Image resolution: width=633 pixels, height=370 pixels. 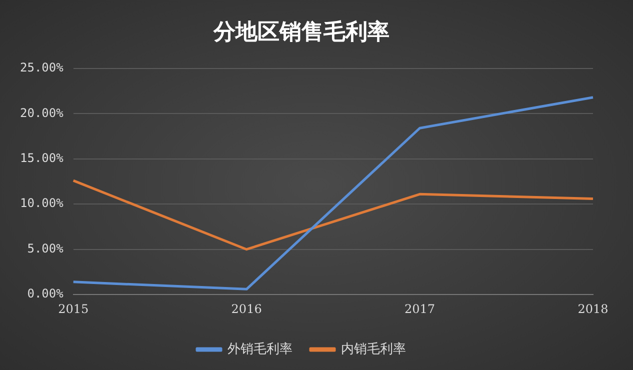 What do you see at coordinates (260, 348) in the screenshot?
I see `legend-label: 外销毛利率` at bounding box center [260, 348].